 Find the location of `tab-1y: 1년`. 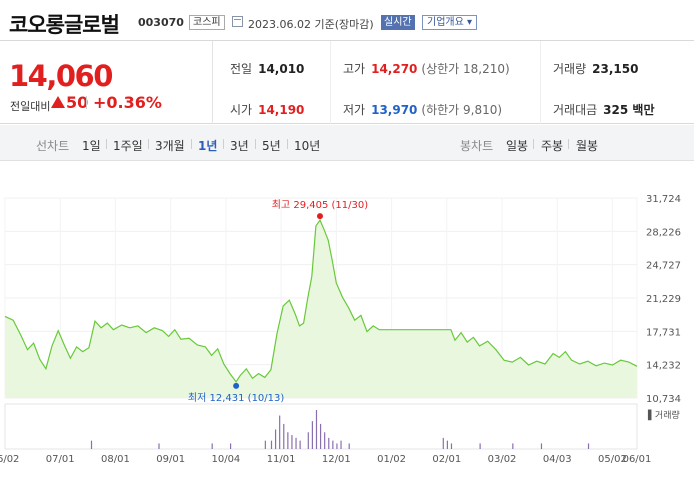

tab-1y: 1년 is located at coordinates (208, 146).